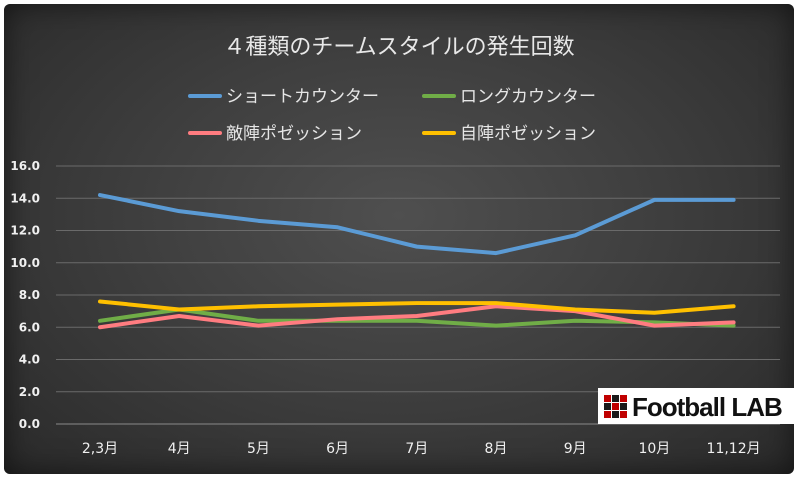 The height and width of the screenshot is (481, 800). I want to click on legend-label: 敵陣ポゼッション, so click(294, 134).